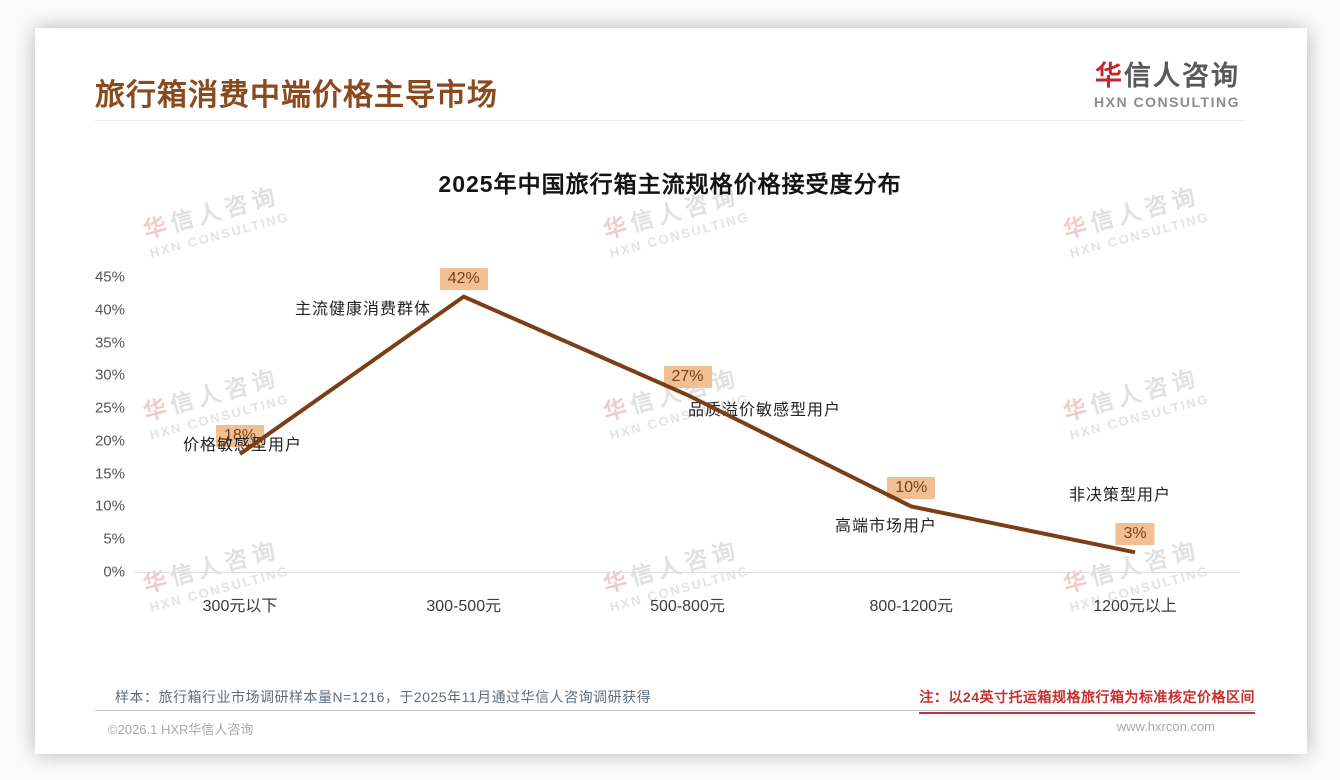 This screenshot has height=780, width=1340. Describe the element at coordinates (109, 506) in the screenshot. I see `y-tick-label: 10%` at that location.